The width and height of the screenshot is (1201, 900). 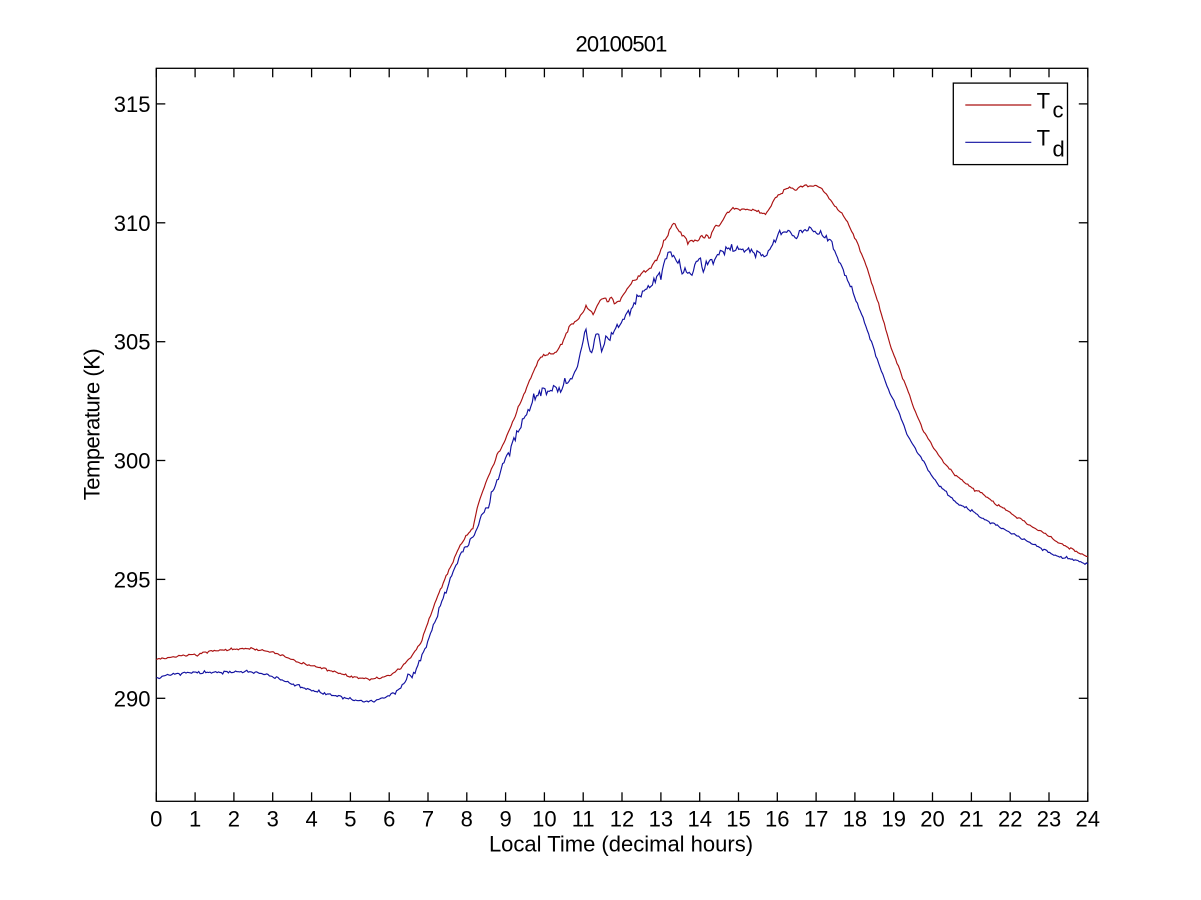 What do you see at coordinates (1049, 819) in the screenshot?
I see `svg-text: 23` at bounding box center [1049, 819].